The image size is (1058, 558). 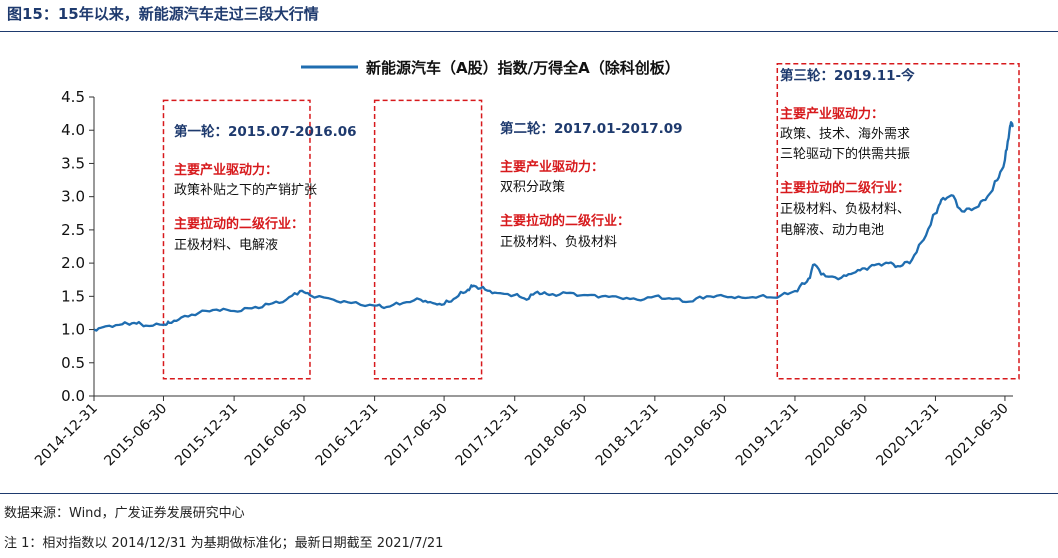 I want to click on period-1-sectors-label: 主要拉动的二级行业：, so click(x=239, y=224).